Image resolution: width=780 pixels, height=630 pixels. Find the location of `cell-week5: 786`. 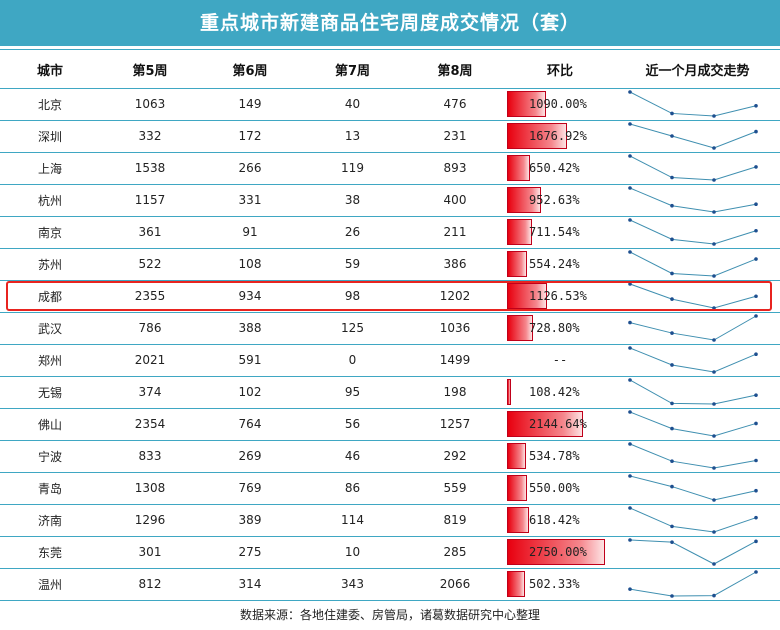

cell-week5: 786 is located at coordinates (150, 328).